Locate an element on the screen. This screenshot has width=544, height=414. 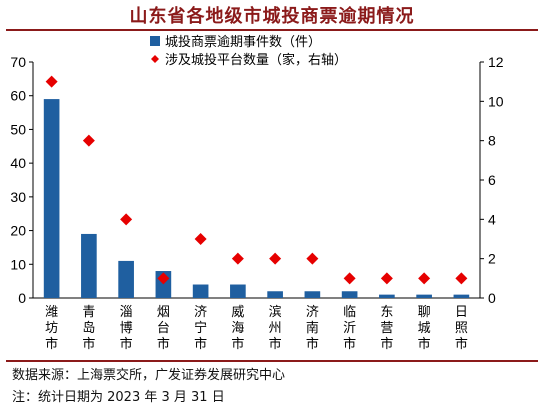
y-left-tick-label: 0 is located at coordinates (22, 298).